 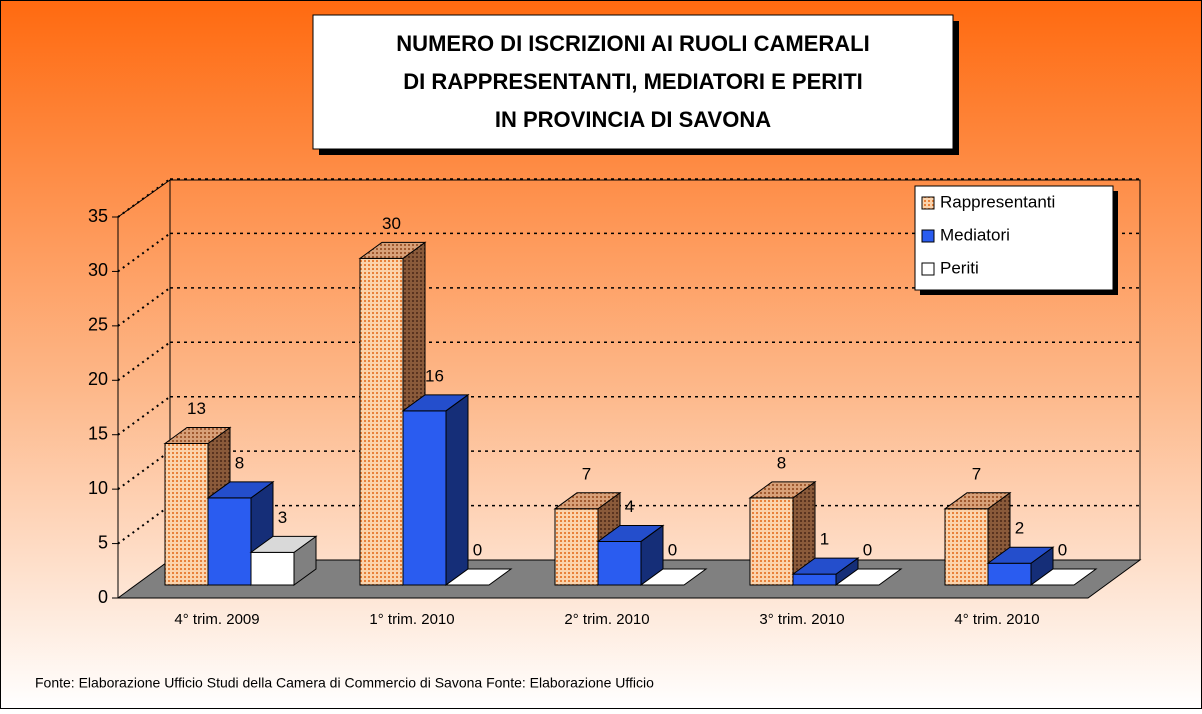 What do you see at coordinates (98, 325) in the screenshot?
I see `y-tick-label: 25` at bounding box center [98, 325].